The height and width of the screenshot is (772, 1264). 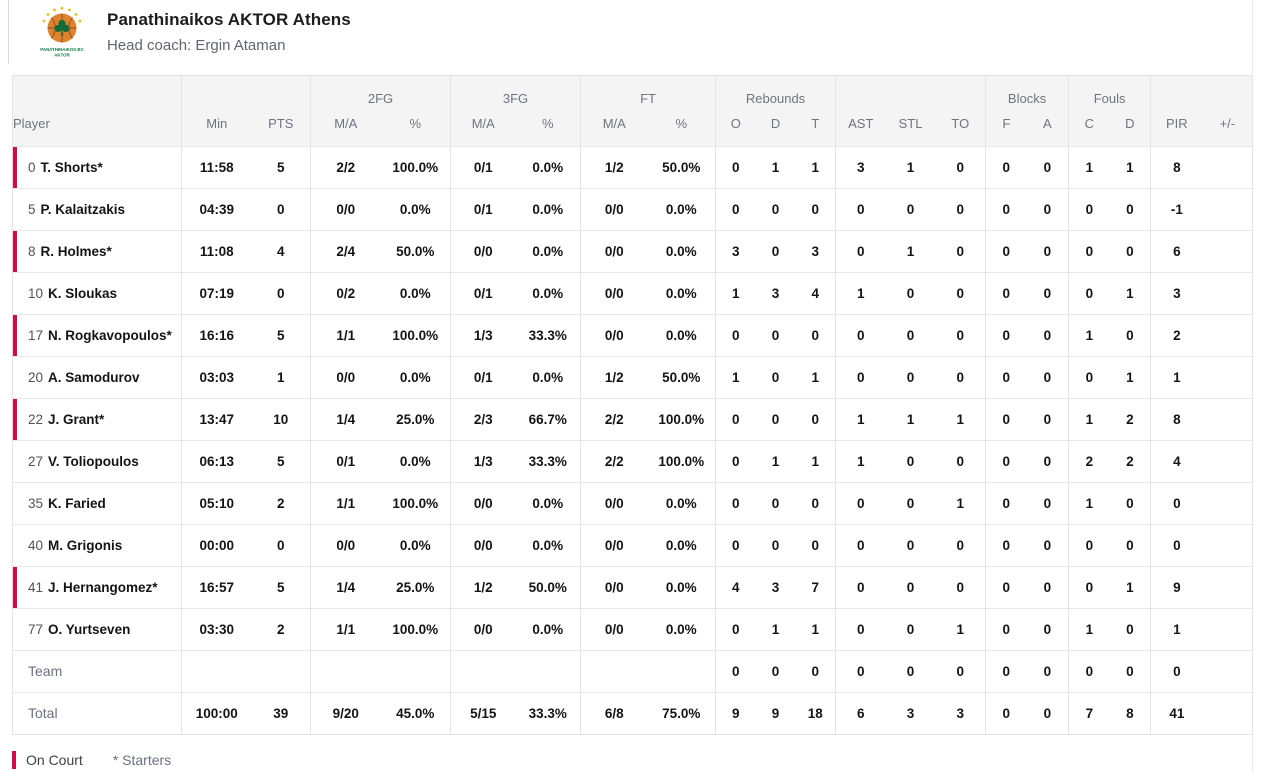 What do you see at coordinates (216, 671) in the screenshot?
I see `stat-min` at bounding box center [216, 671].